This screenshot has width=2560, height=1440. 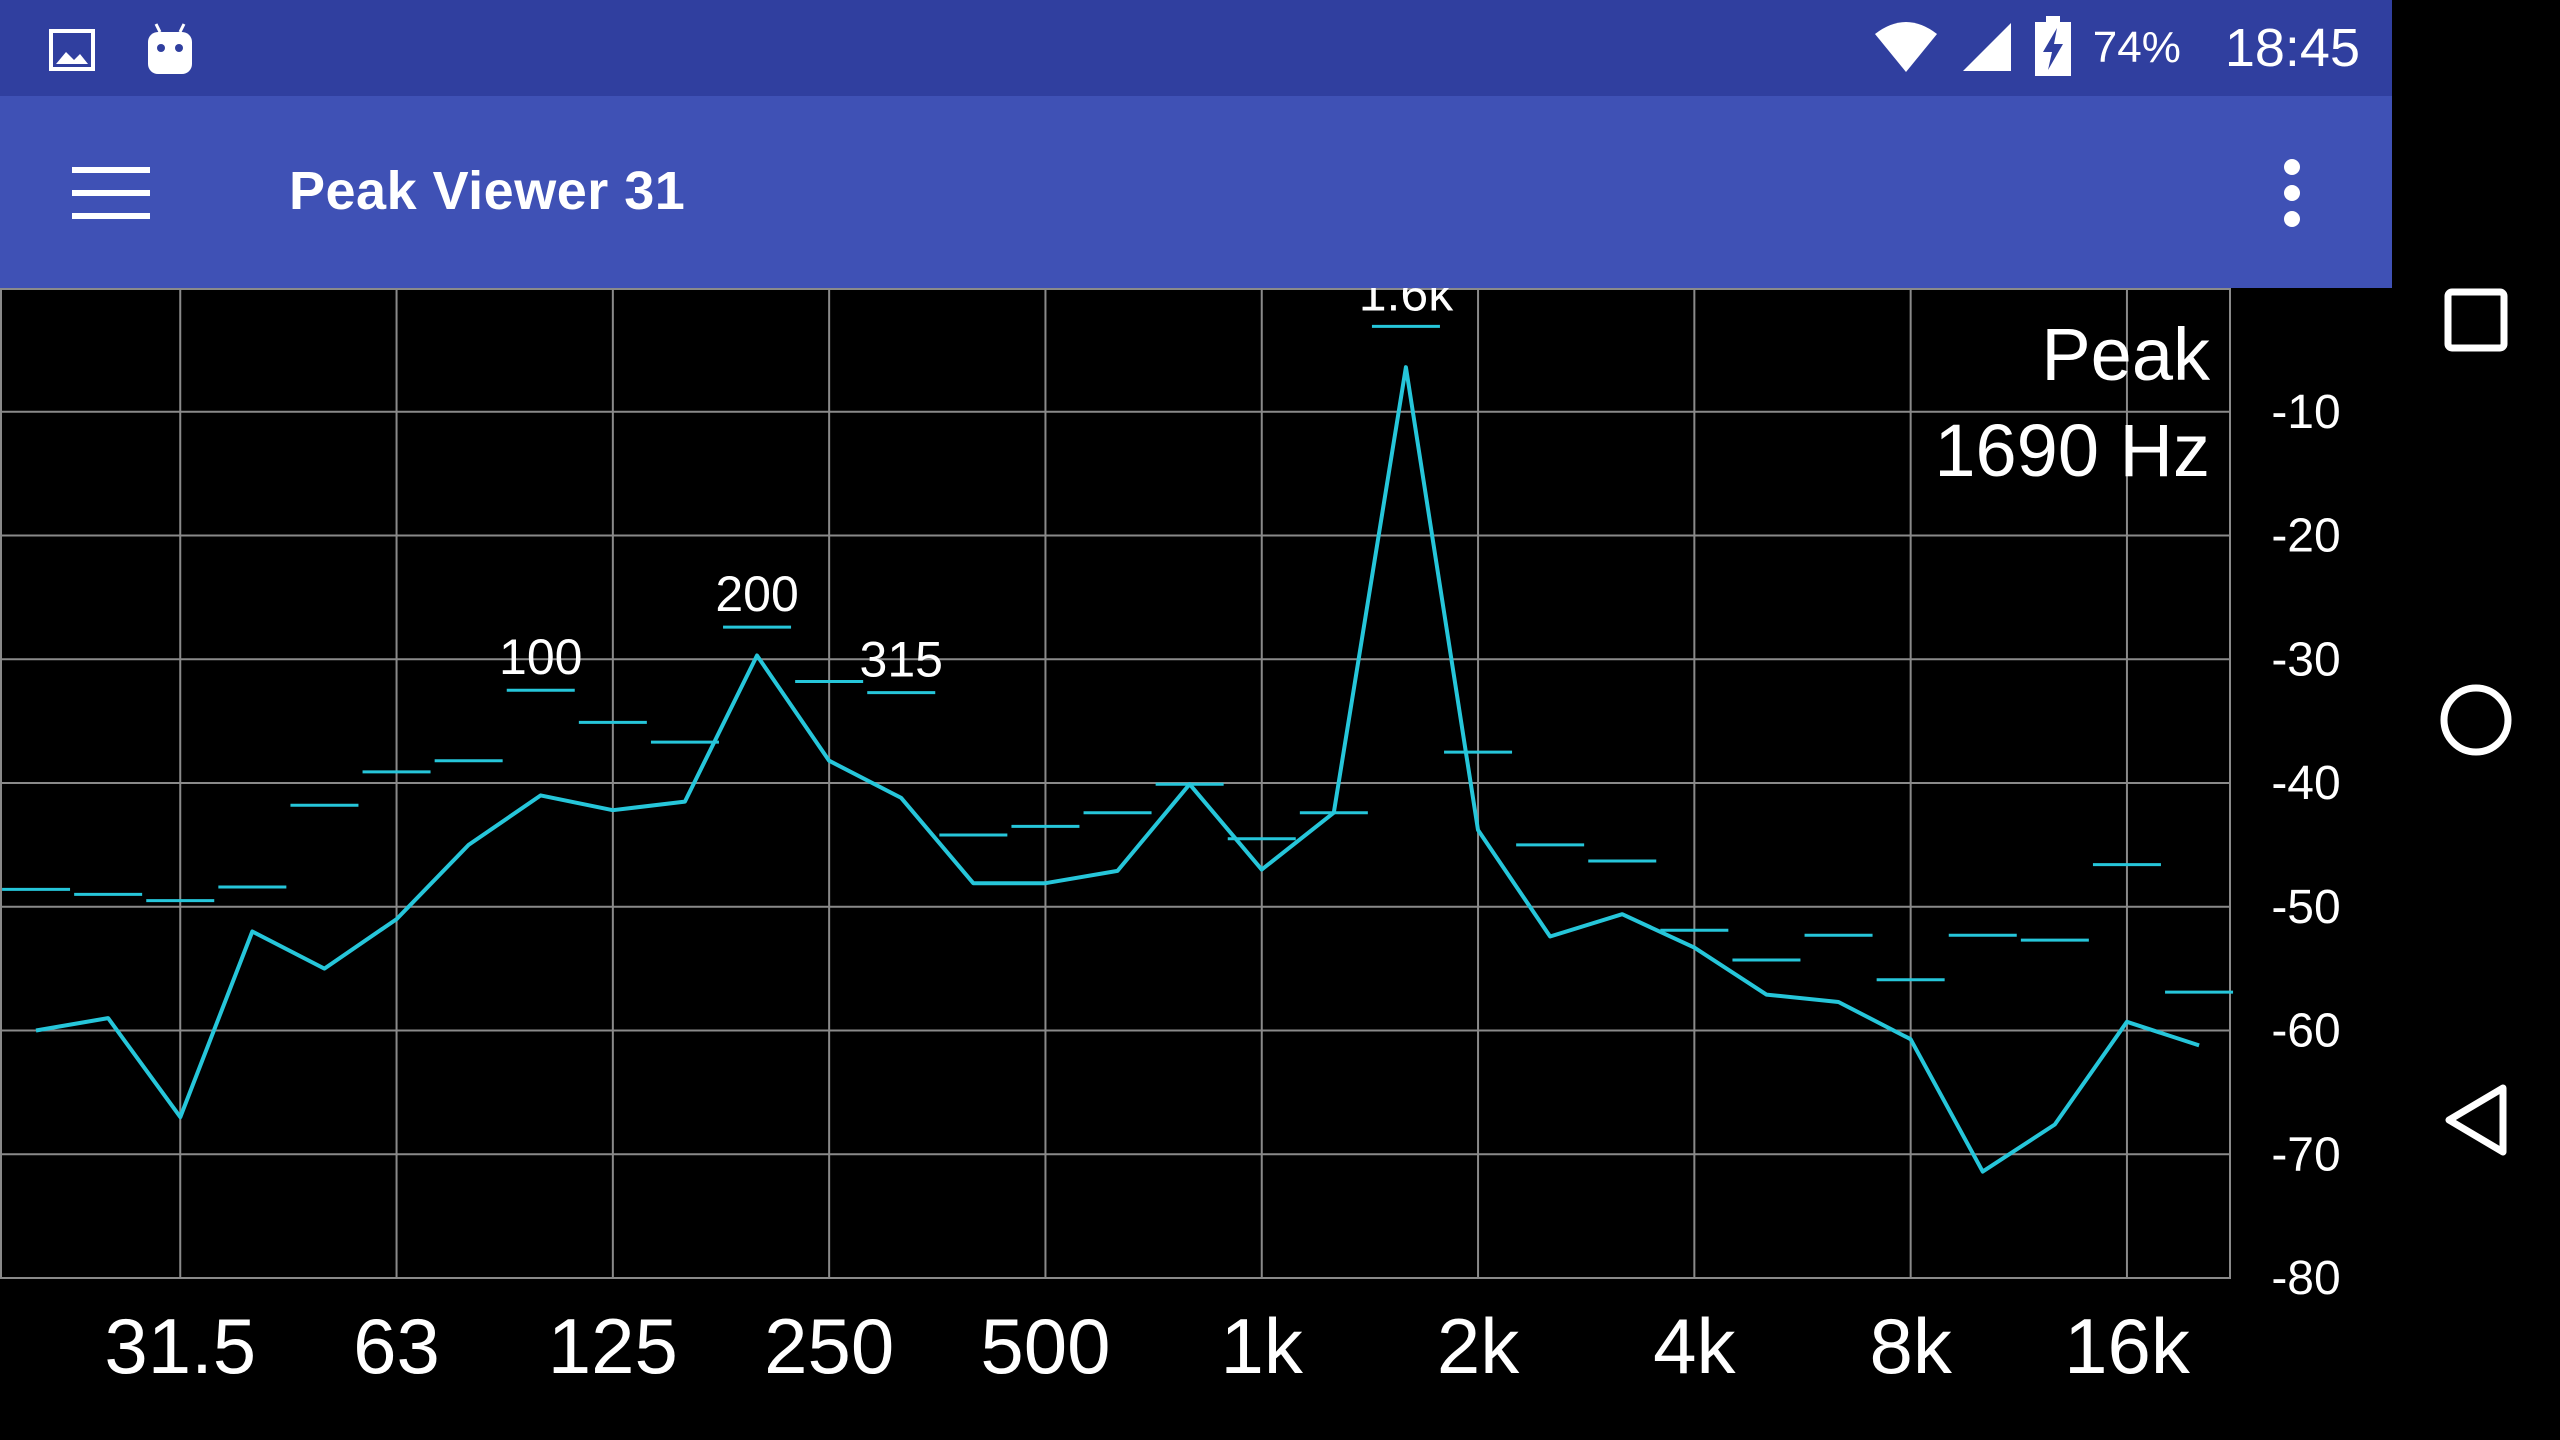 I want to click on battery-percent: 74%, so click(x=2136, y=47).